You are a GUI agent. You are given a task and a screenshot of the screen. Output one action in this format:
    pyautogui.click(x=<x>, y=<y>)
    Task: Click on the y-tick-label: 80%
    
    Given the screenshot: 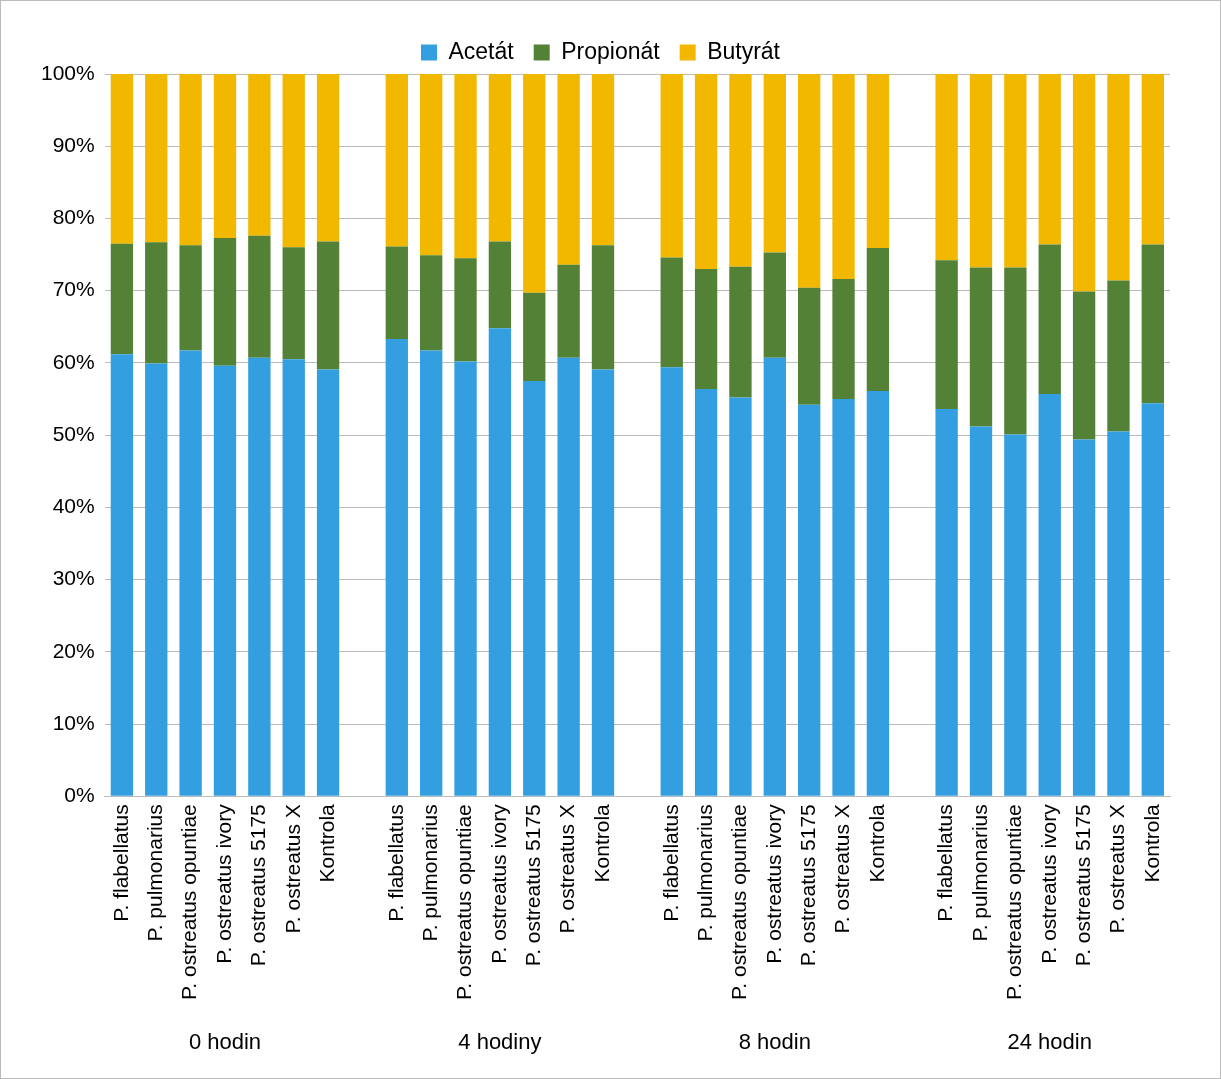 What is the action you would take?
    pyautogui.click(x=73, y=217)
    